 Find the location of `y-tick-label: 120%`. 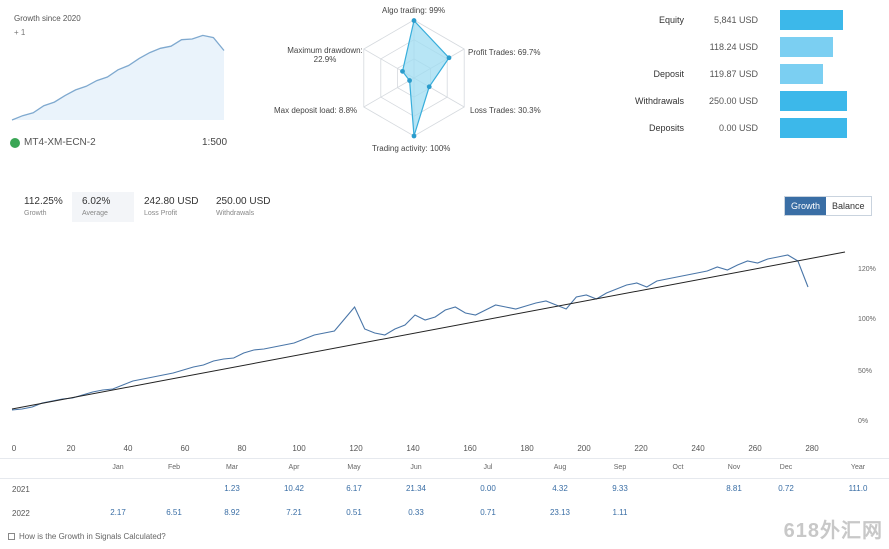

y-tick-label: 120% is located at coordinates (867, 269).